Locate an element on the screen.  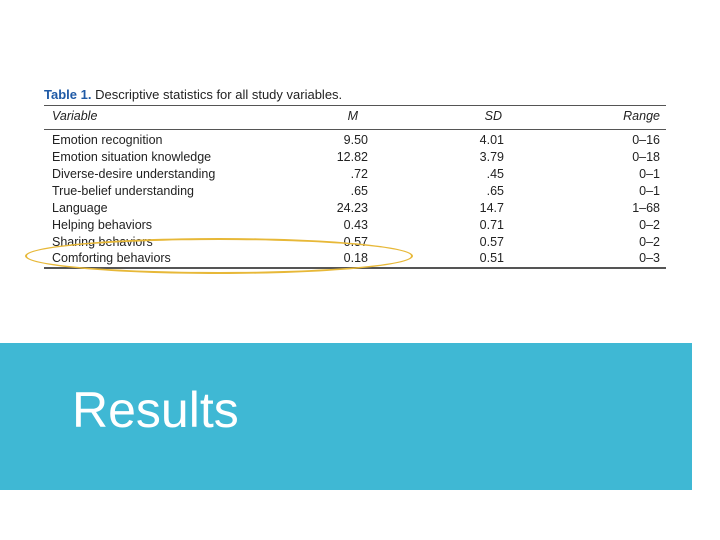
row-variable: Helping behaviors is located at coordinates (102, 225).